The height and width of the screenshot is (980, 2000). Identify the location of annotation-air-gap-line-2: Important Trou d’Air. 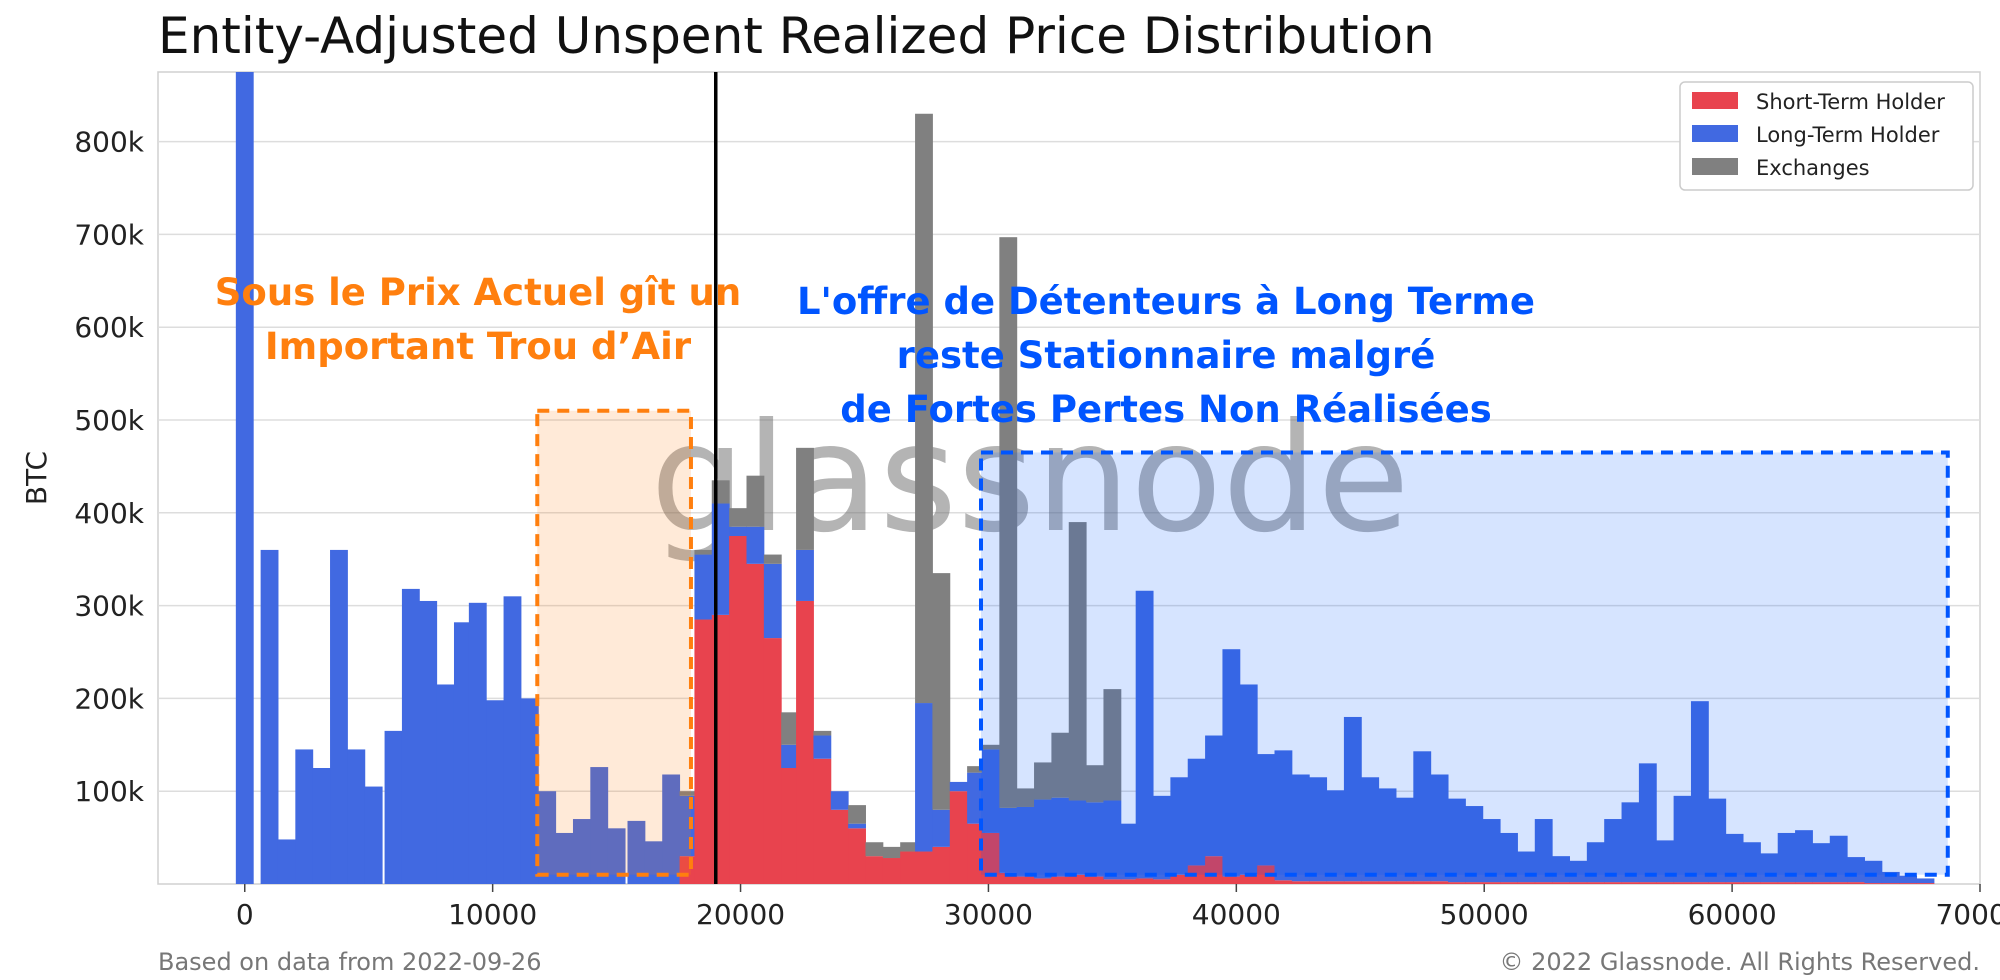
(478, 346).